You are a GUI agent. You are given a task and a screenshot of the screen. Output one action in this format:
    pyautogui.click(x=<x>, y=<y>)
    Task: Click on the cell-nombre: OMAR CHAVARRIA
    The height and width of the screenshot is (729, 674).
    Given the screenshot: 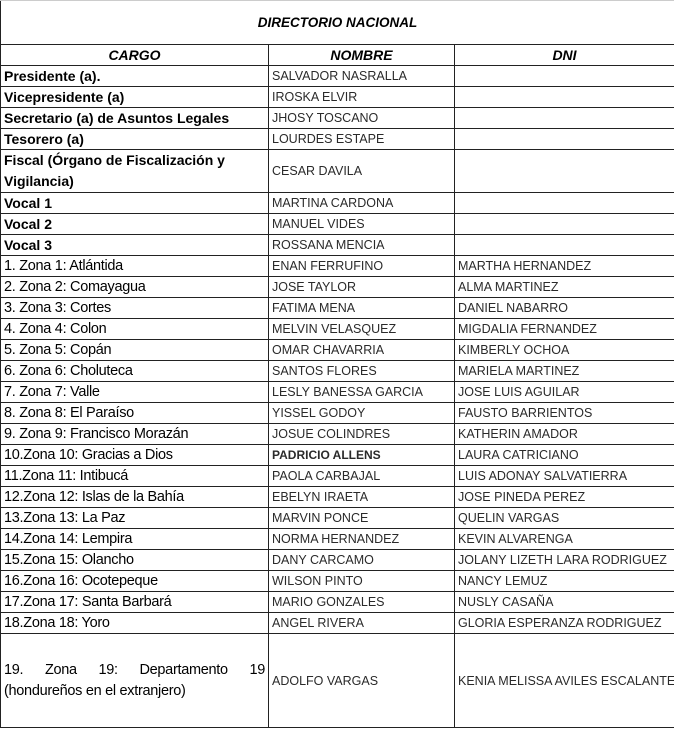 What is the action you would take?
    pyautogui.click(x=361, y=350)
    